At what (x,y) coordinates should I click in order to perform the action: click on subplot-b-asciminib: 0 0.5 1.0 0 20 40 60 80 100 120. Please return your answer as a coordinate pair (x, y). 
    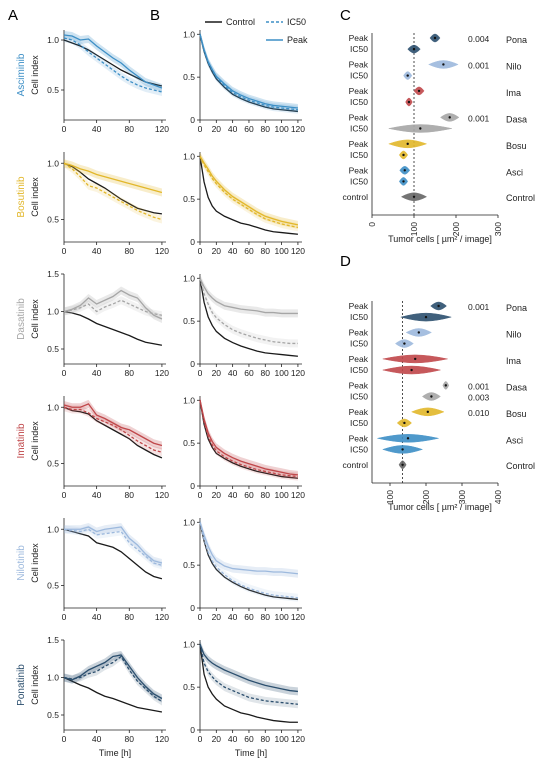
    Looking at the image, I should click on (244, 81).